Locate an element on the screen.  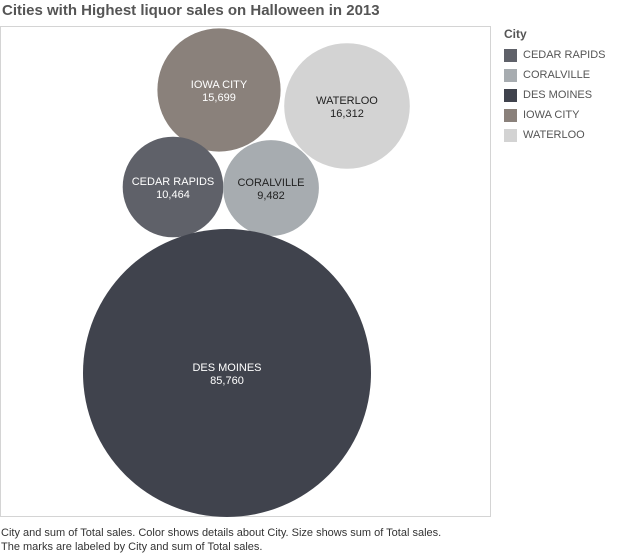
bubble-value-label: 85,760 is located at coordinates (227, 381).